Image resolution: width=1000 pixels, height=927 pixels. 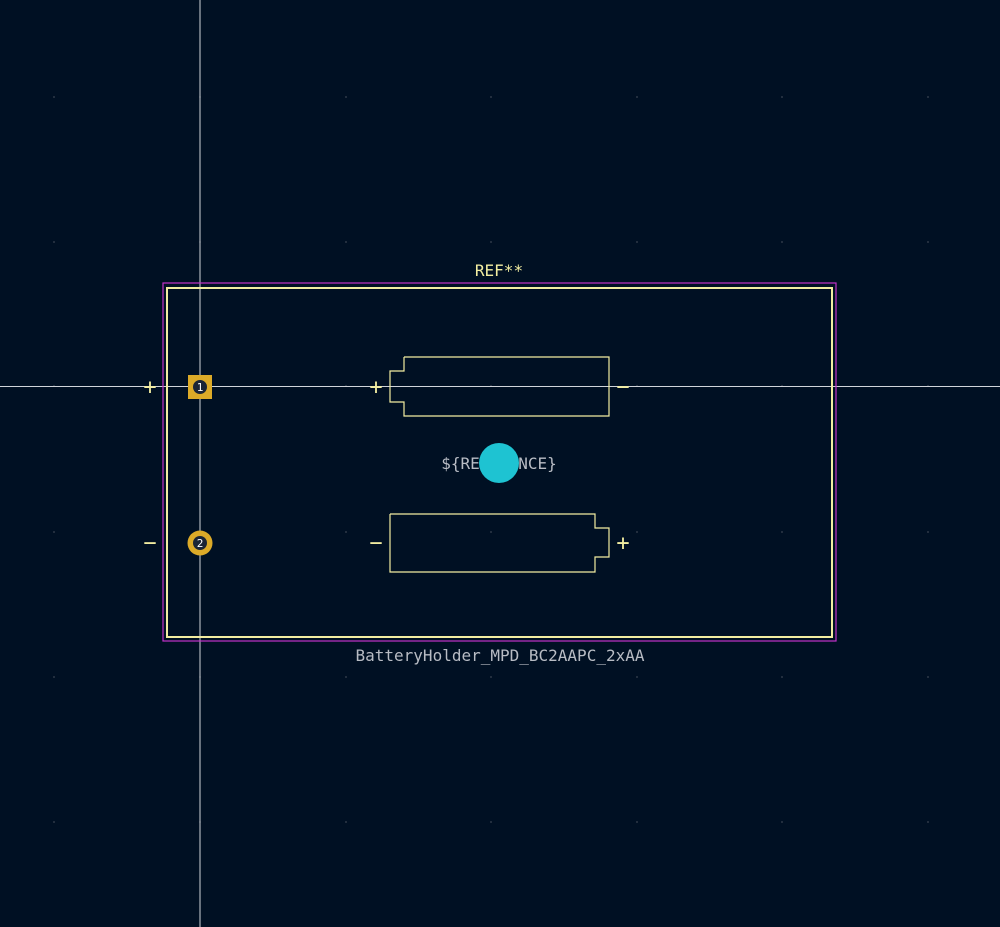 I want to click on pad-1: 1, so click(x=200, y=387).